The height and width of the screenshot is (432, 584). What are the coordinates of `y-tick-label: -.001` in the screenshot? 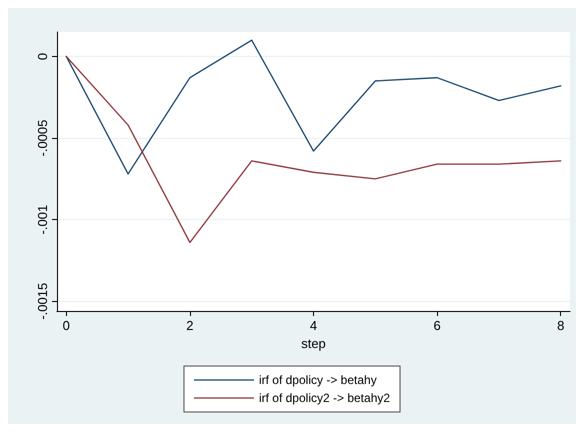 It's located at (42, 219).